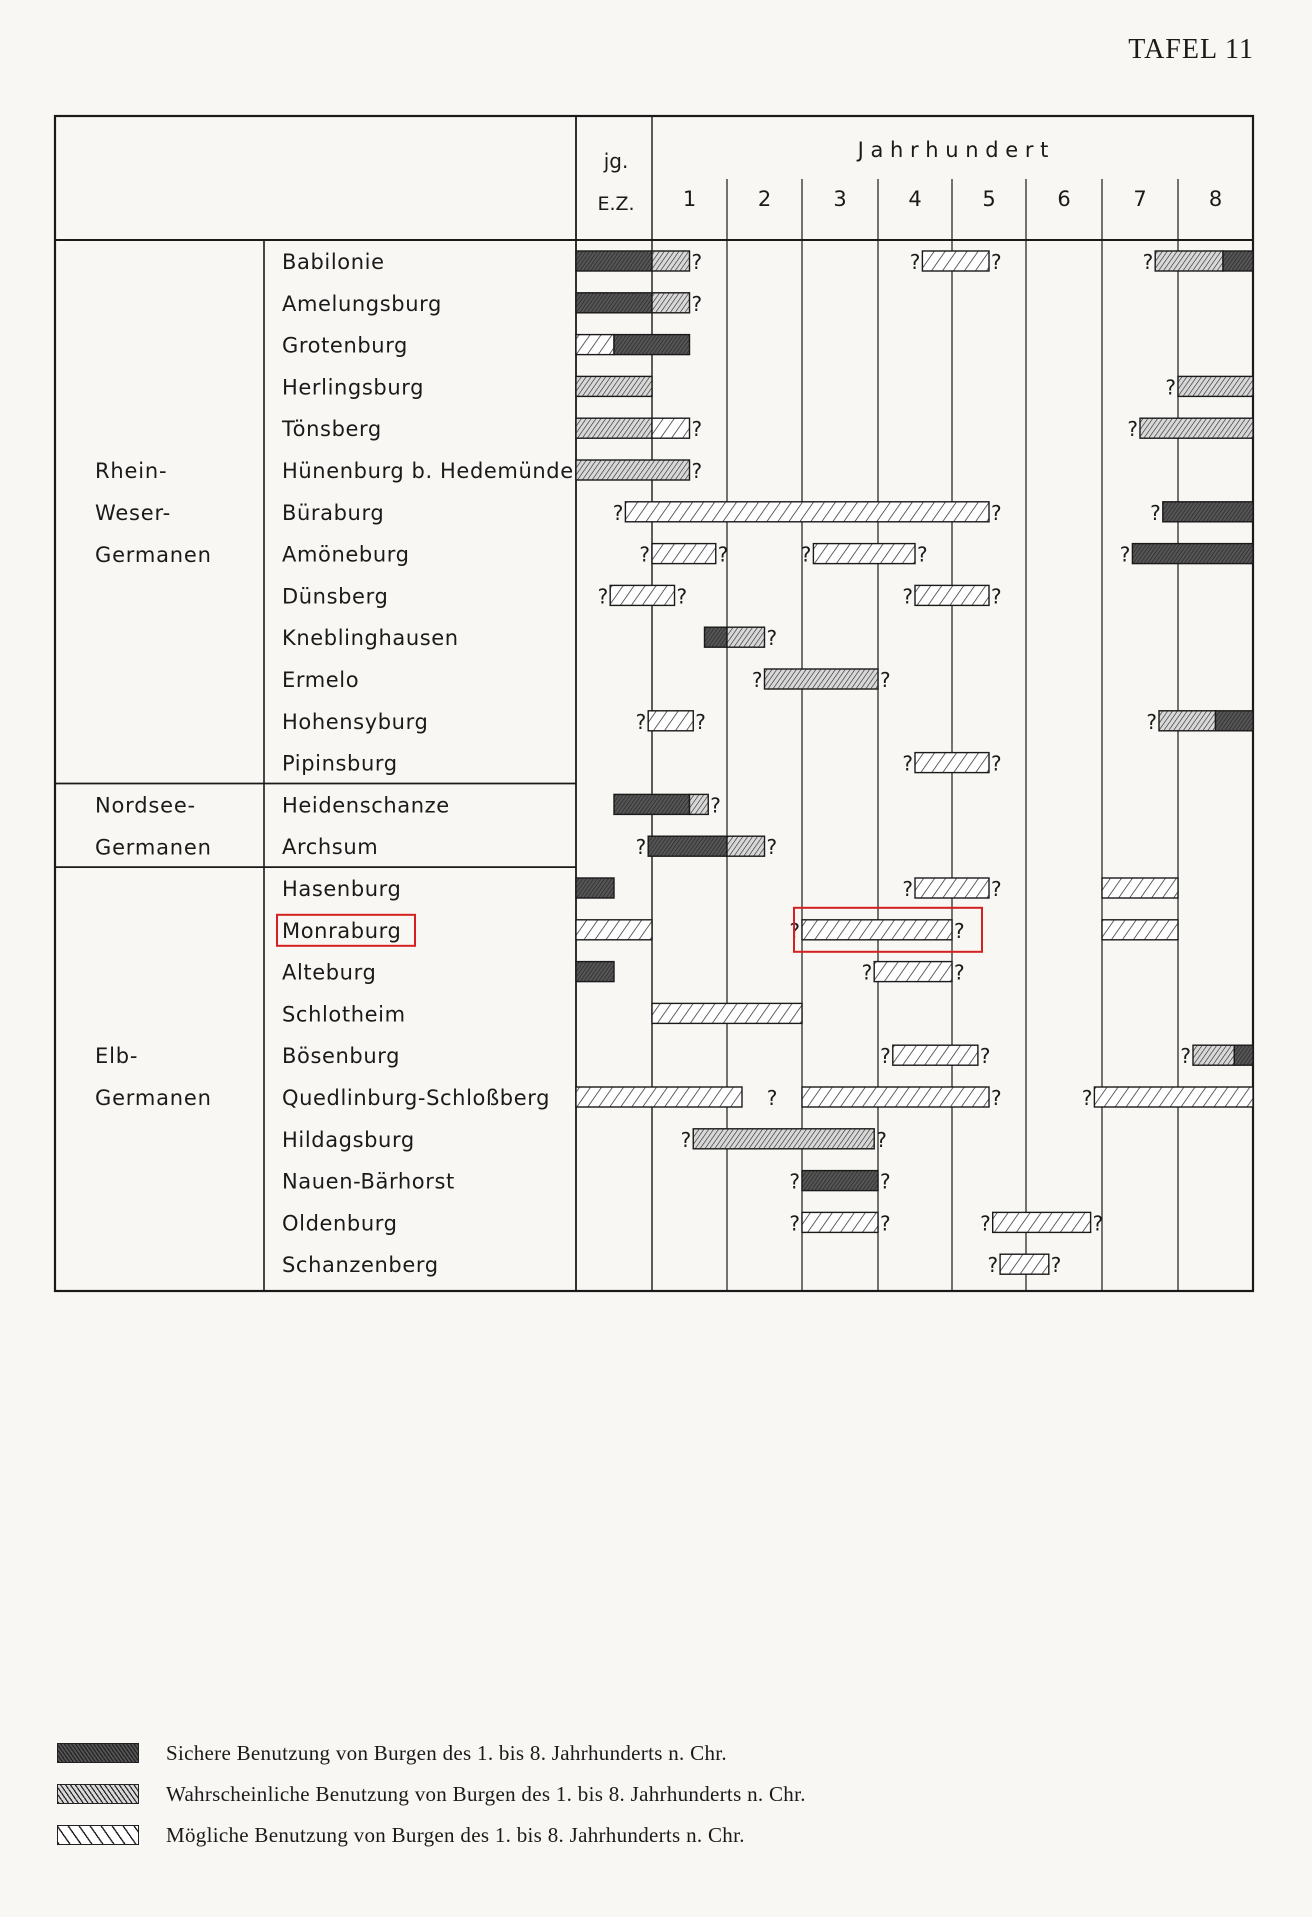 Image resolution: width=1312 pixels, height=1917 pixels. What do you see at coordinates (1139, 199) in the screenshot?
I see `header-century-7: 7` at bounding box center [1139, 199].